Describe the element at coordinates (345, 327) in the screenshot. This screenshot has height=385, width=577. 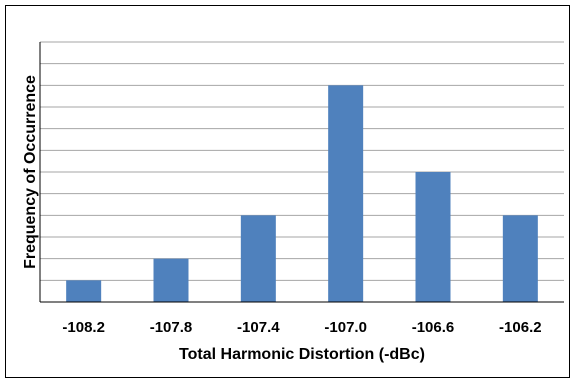
I see `x-tick-label: -107.0` at that location.